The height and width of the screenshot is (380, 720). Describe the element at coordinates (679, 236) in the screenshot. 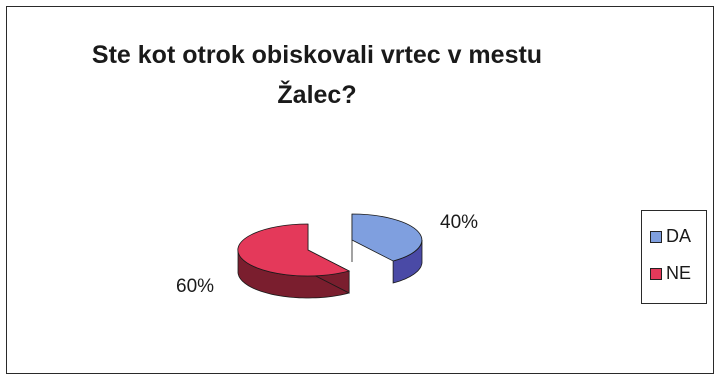

I see `legend-label-da: DA` at that location.